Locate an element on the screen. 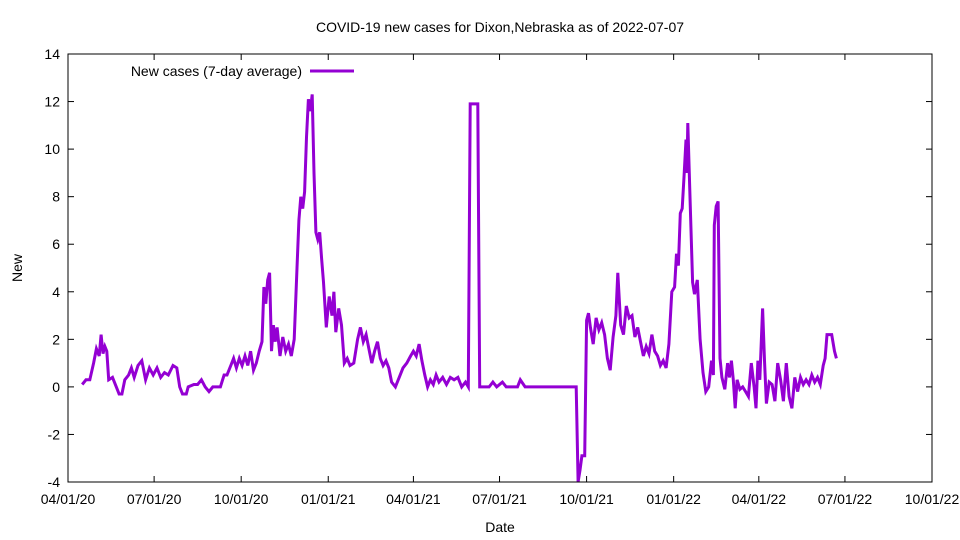 The width and height of the screenshot is (960, 540). y-axis-label: New is located at coordinates (17, 267).